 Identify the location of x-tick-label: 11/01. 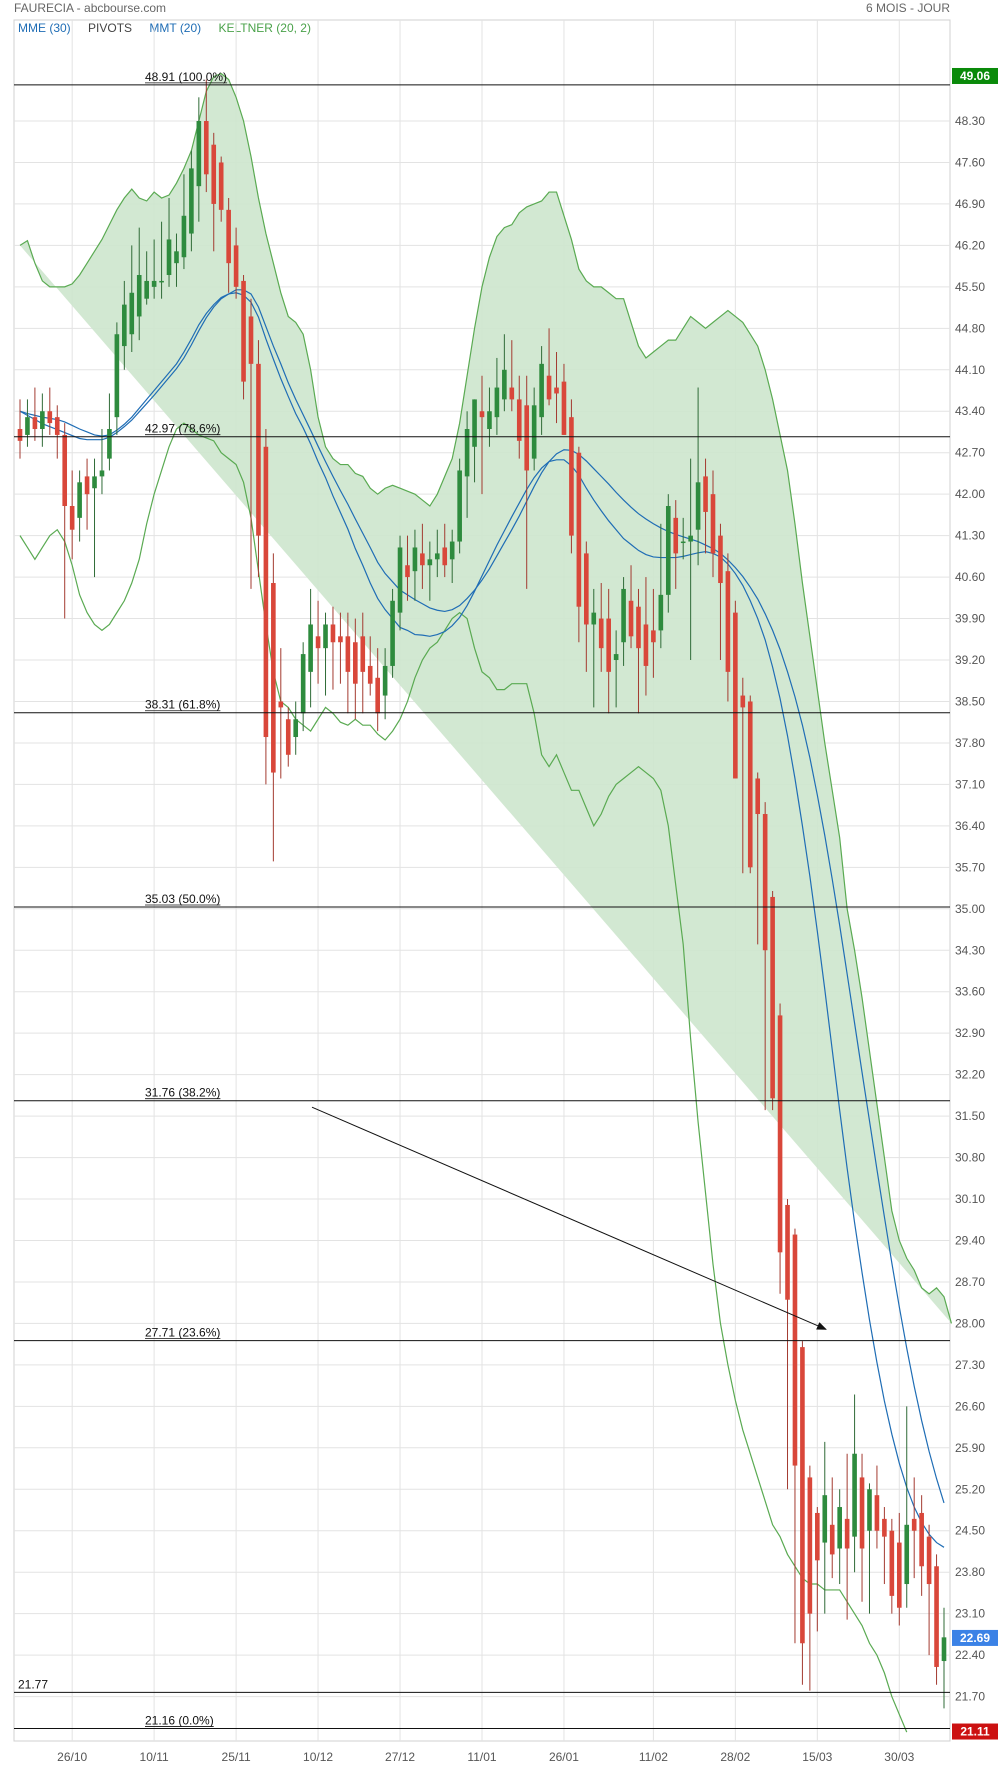
(481, 1757).